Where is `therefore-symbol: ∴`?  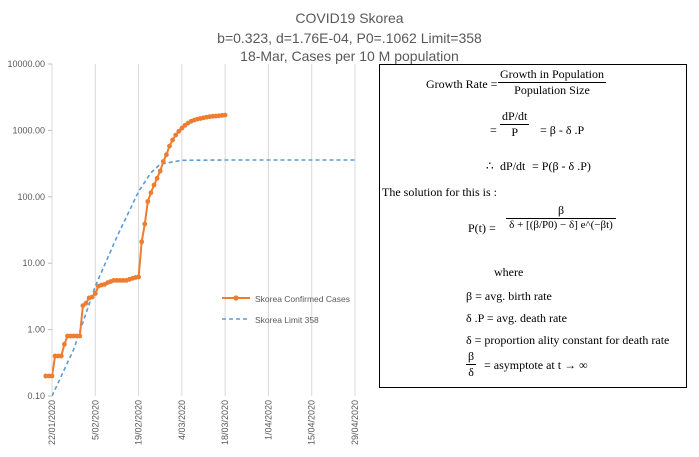 therefore-symbol: ∴ is located at coordinates (490, 166).